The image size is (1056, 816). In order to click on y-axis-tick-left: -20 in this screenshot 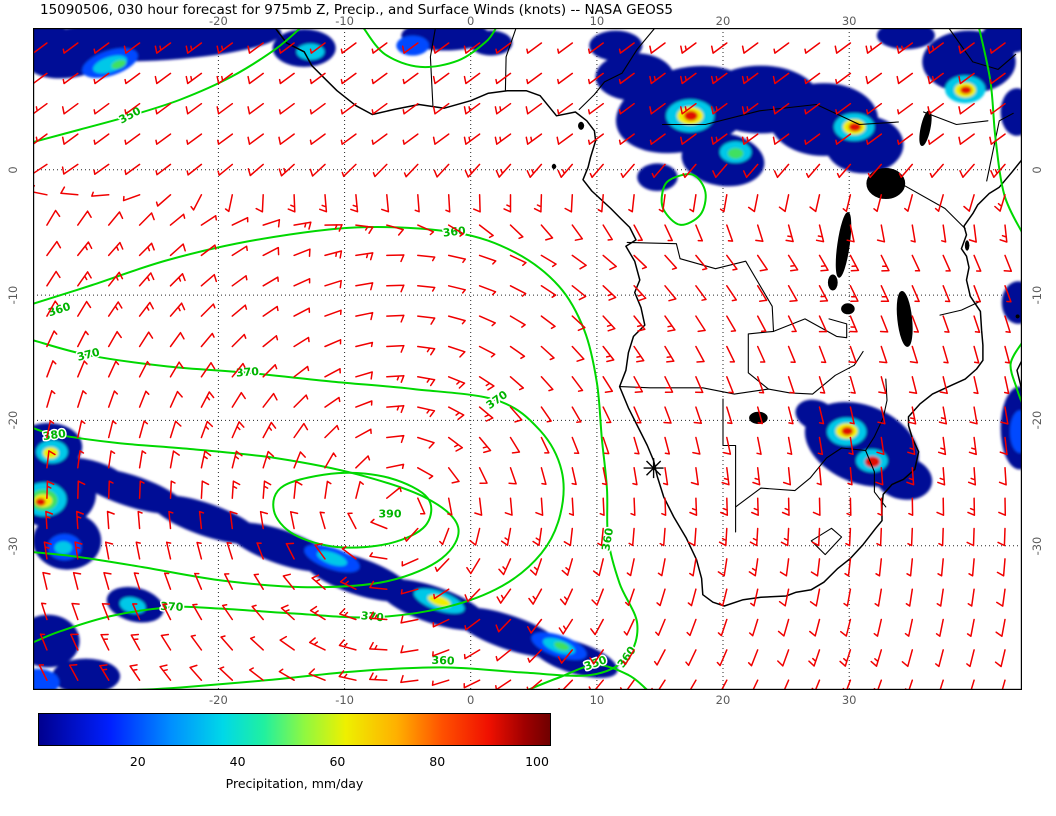, I will do `click(13, 420)`.